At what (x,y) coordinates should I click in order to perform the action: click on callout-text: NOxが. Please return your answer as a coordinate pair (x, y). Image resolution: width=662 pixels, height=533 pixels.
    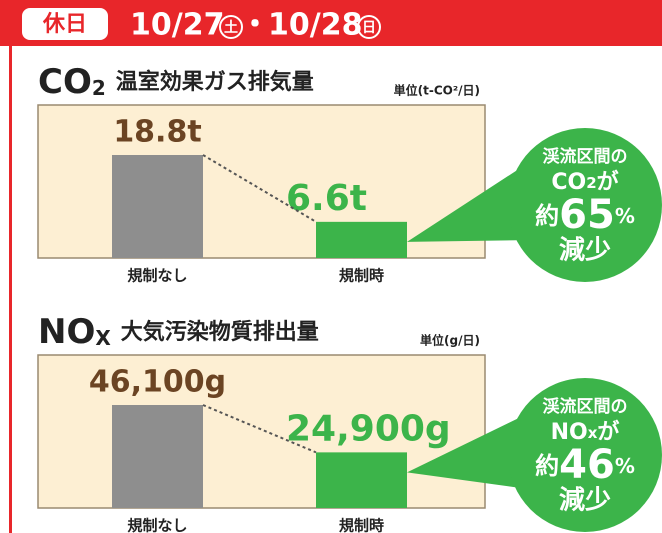
    Looking at the image, I should click on (585, 432).